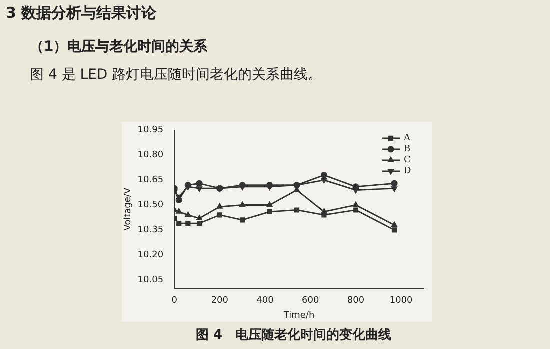 This screenshot has width=550, height=349. What do you see at coordinates (311, 301) in the screenshot?
I see `x-tick-label: 600` at bounding box center [311, 301].